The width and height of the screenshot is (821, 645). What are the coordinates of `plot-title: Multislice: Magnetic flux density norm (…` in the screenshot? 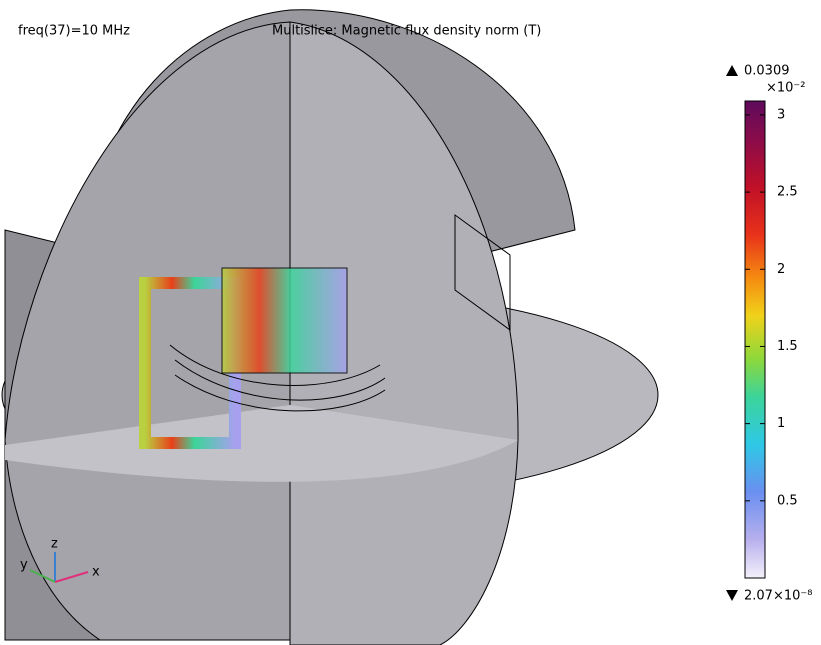 It's located at (406, 31).